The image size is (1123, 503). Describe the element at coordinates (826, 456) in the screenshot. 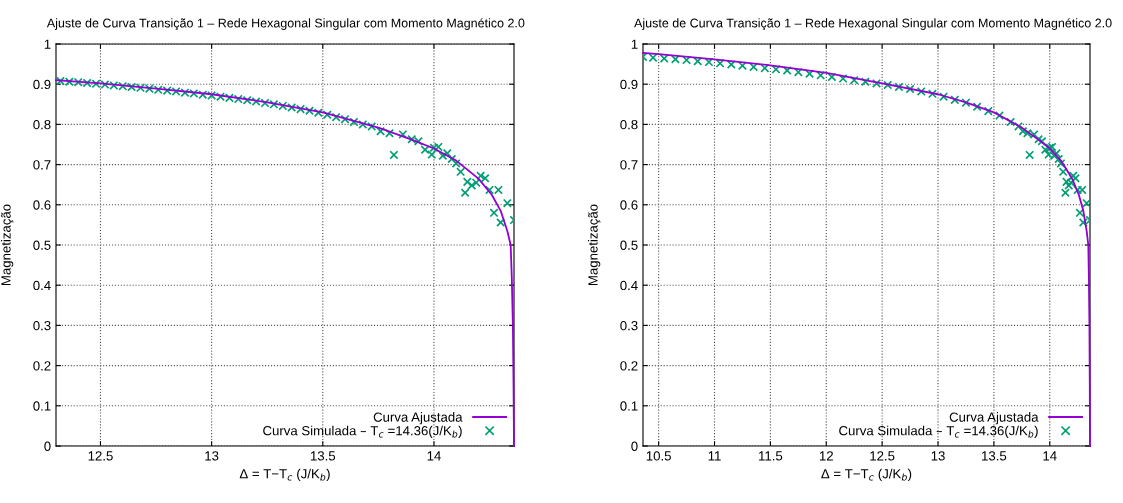

I see `x-tick-label: 12` at that location.